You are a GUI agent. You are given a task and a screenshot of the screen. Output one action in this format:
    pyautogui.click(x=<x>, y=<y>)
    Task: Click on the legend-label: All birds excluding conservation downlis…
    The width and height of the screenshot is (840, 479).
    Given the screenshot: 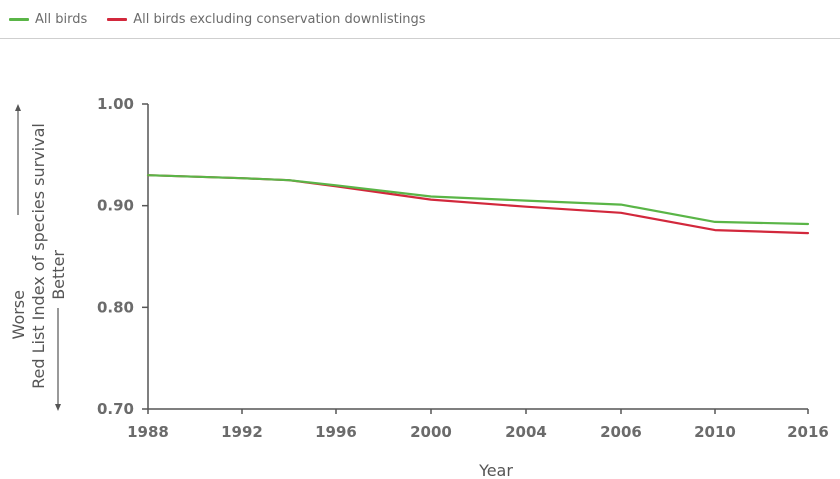 What is the action you would take?
    pyautogui.click(x=279, y=19)
    